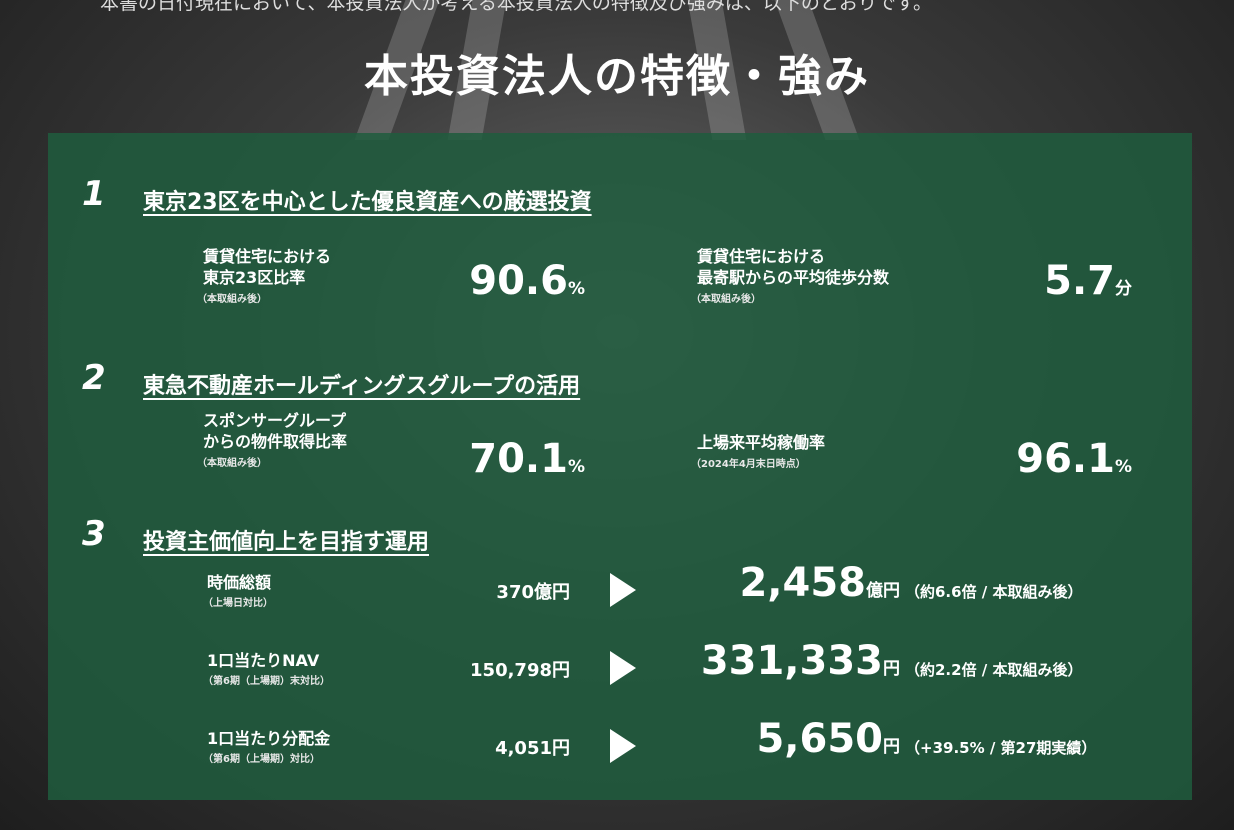 The width and height of the screenshot is (1234, 830). I want to click on section-heading: 東京23区を中心とした優良資産への厳選投資, so click(367, 202).